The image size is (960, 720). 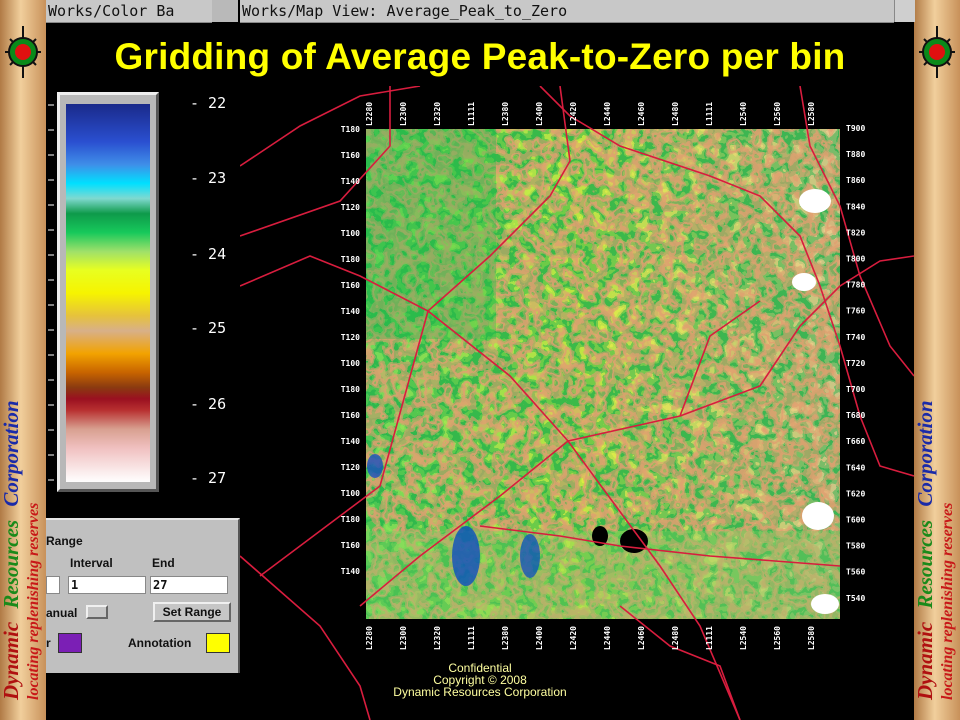 What do you see at coordinates (111, 11) in the screenshot?
I see `colorbar-window-title: Works/Color Ba` at bounding box center [111, 11].